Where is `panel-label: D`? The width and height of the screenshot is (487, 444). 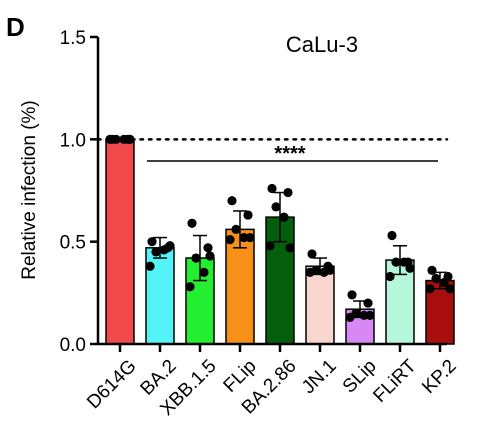 panel-label: D is located at coordinates (15, 27).